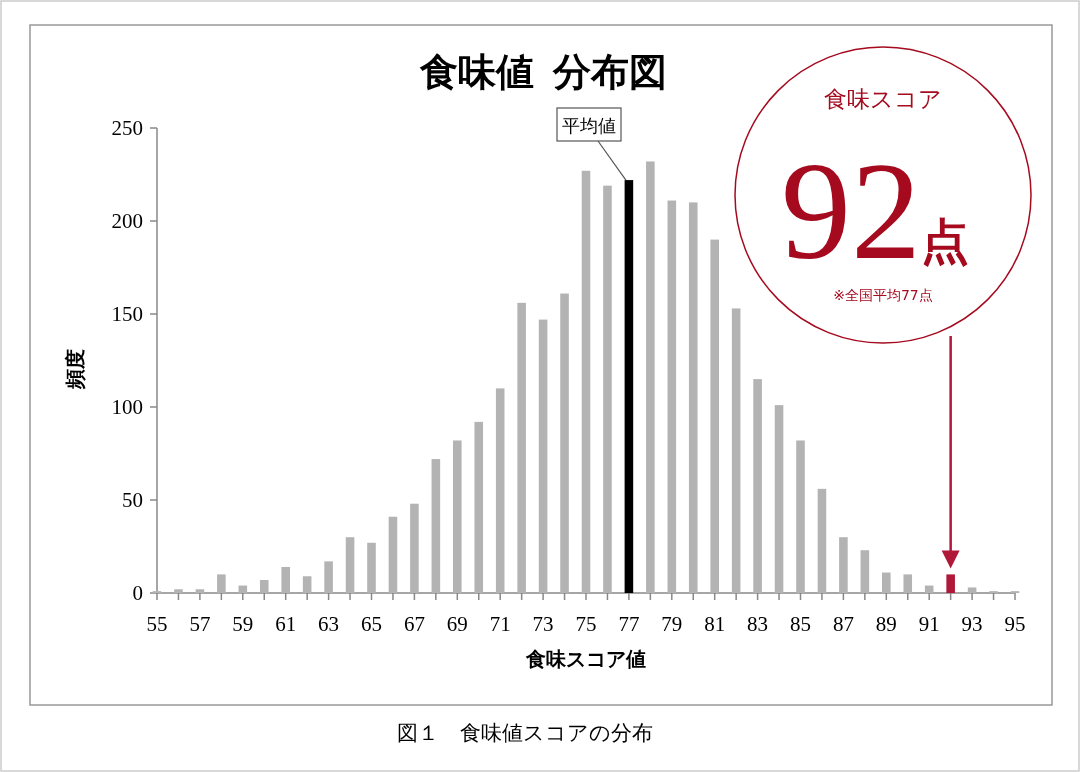 This screenshot has height=772, width=1080. What do you see at coordinates (137, 593) in the screenshot?
I see `y-tick-label: 0` at bounding box center [137, 593].